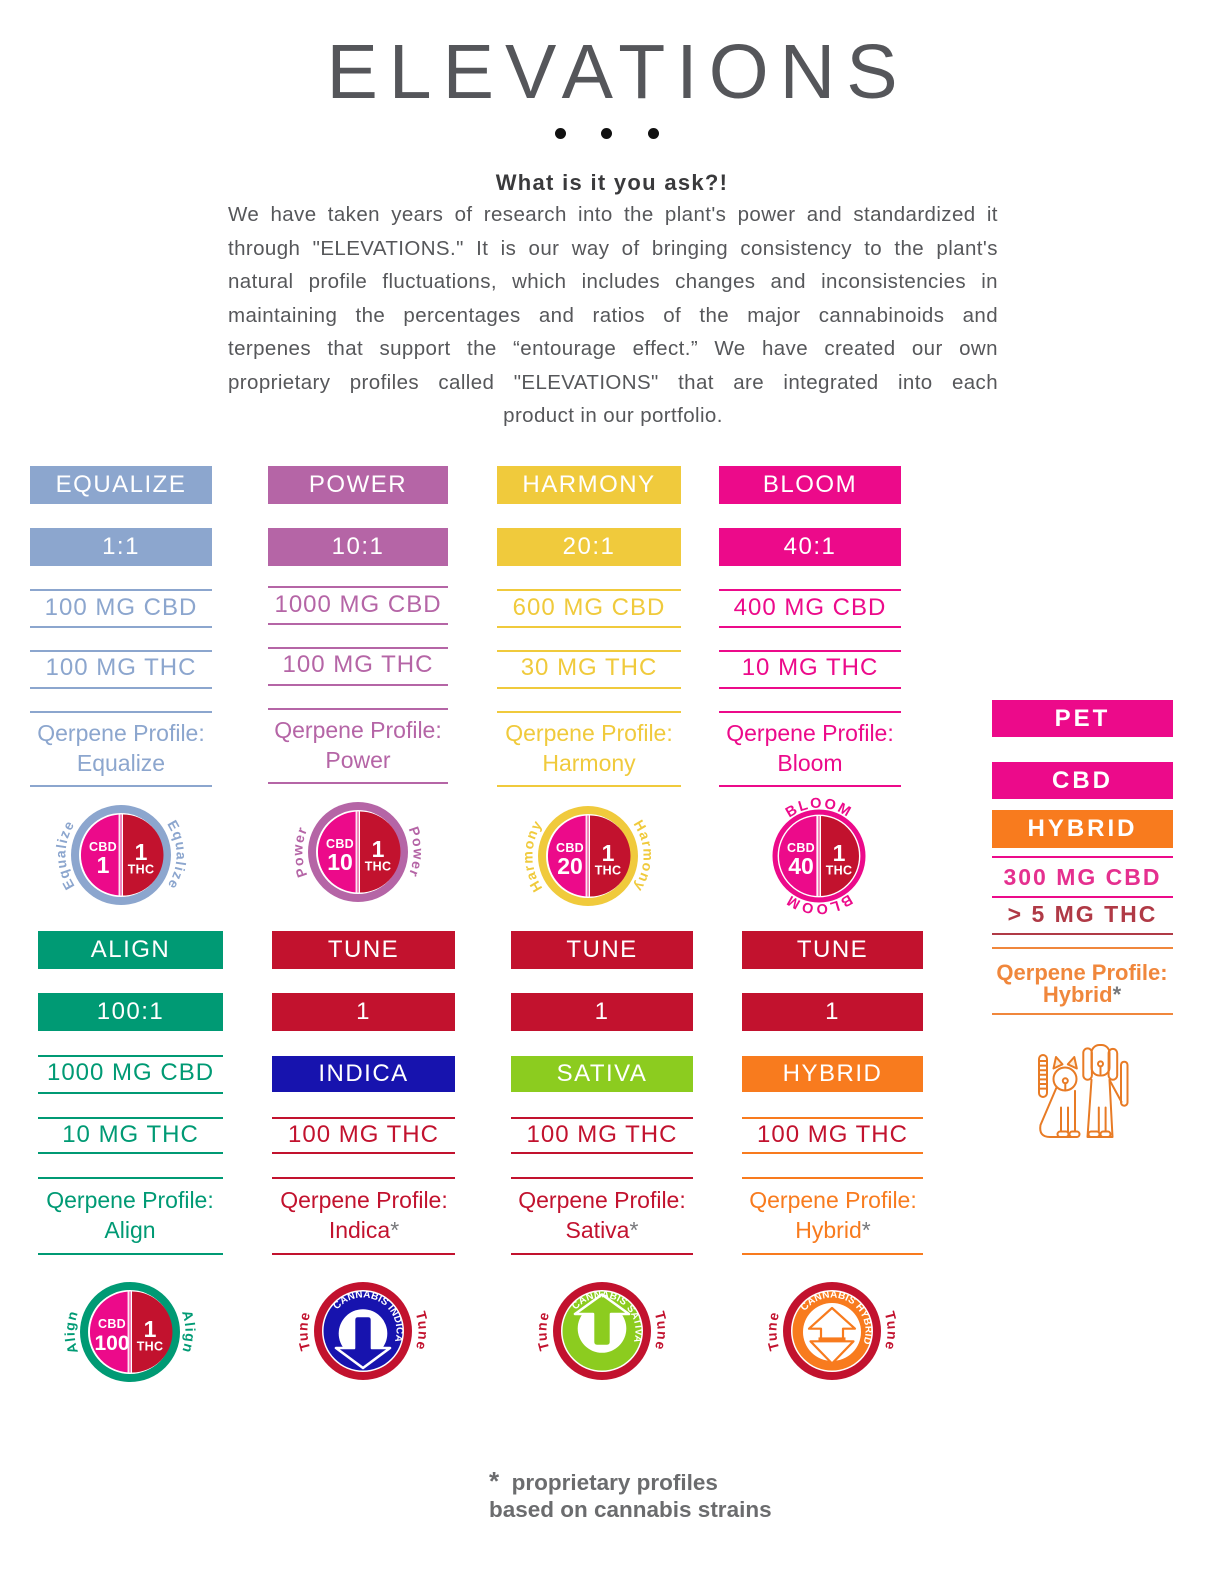  I want to click on svg-text: 10, so click(340, 862).